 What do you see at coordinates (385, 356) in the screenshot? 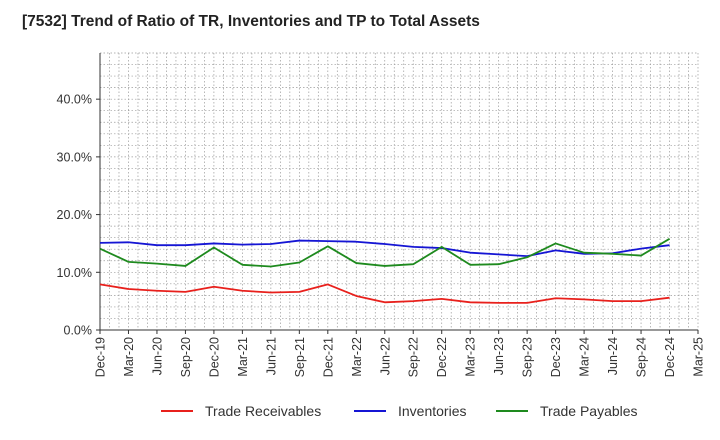
I see `x-tick-label: Jun-22` at bounding box center [385, 356].